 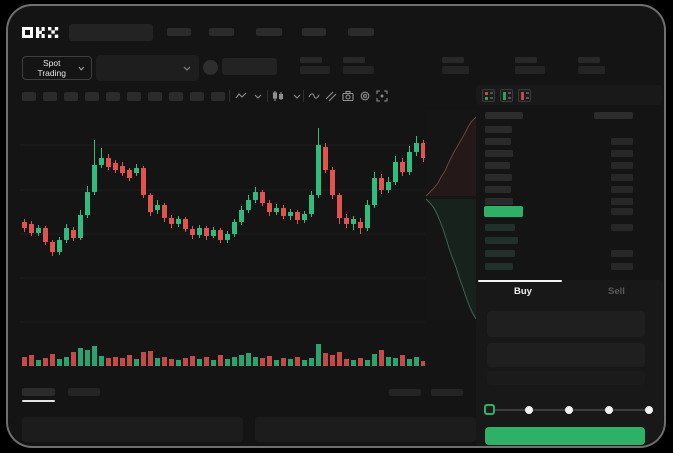 What do you see at coordinates (566, 324) in the screenshot?
I see `order-price-field` at bounding box center [566, 324].